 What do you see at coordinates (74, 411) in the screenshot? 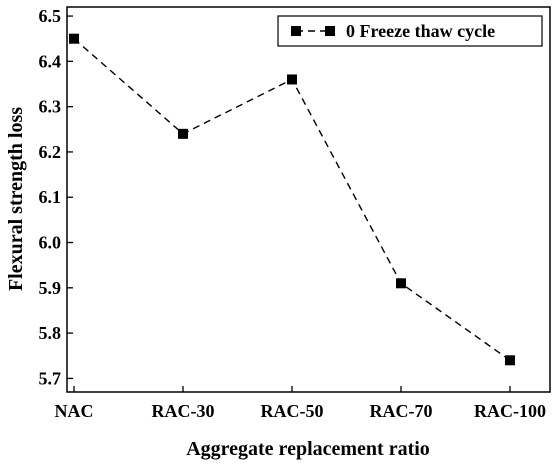
I see `x-tick-label: NAC` at bounding box center [74, 411].